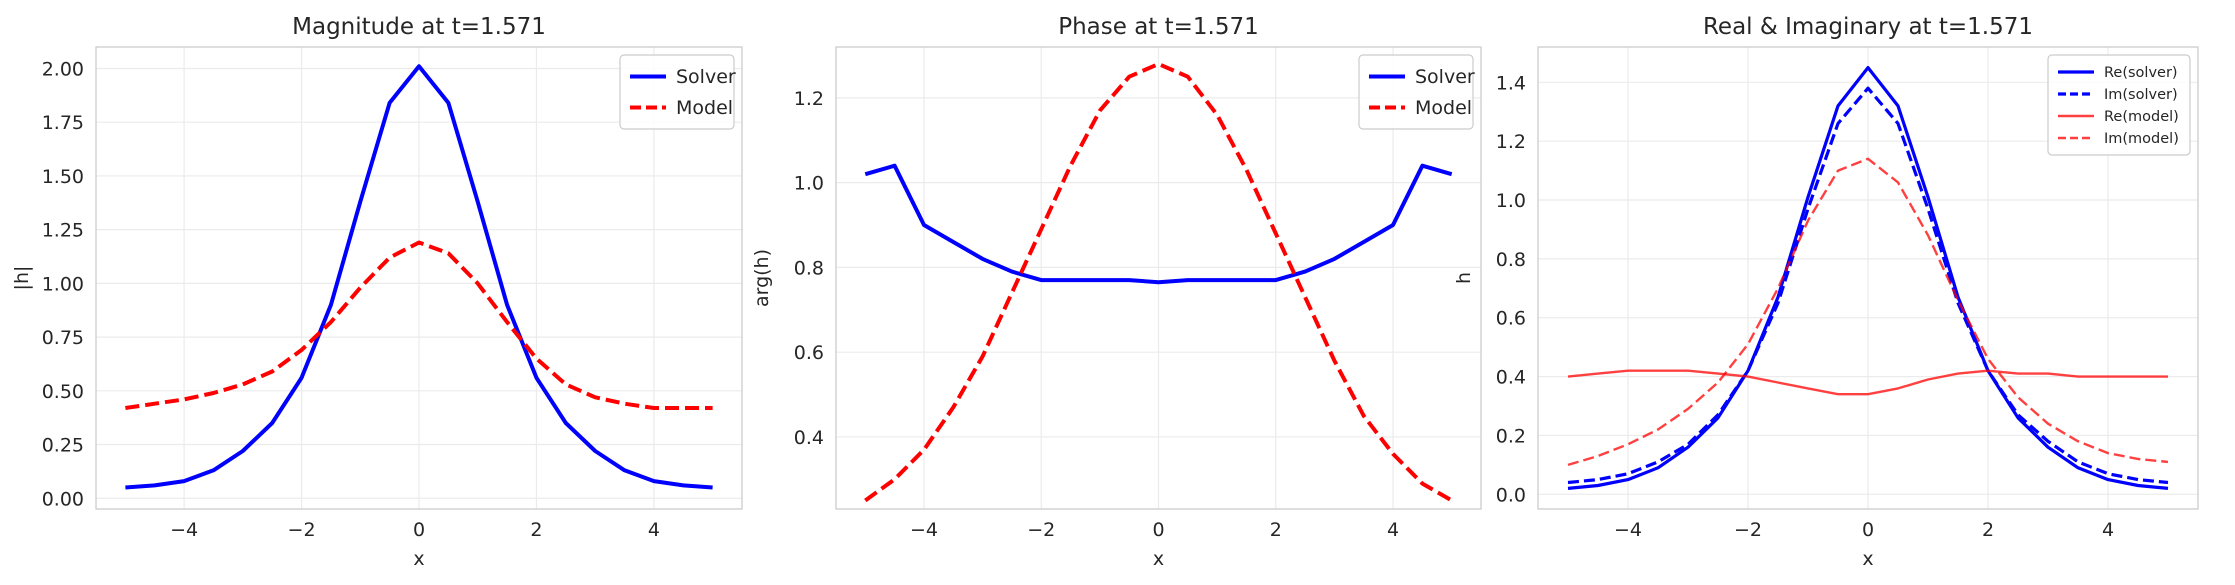 Image resolution: width=2235 pixels, height=585 pixels. Describe the element at coordinates (1511, 83) in the screenshot. I see `y-tick-label: 1.4` at that location.